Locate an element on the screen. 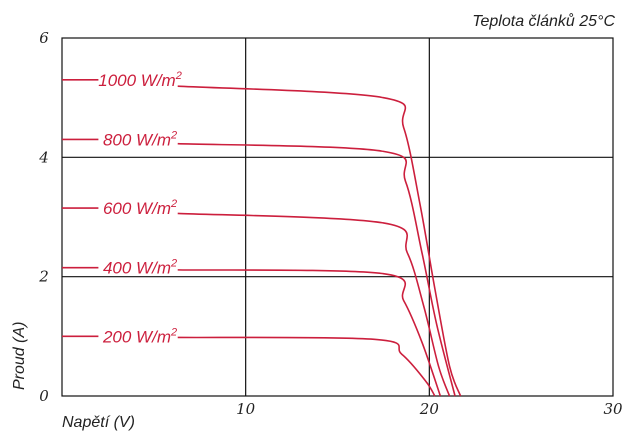 Image resolution: width=628 pixels, height=435 pixels. y-axis-label: Proud (A) is located at coordinates (19, 356).